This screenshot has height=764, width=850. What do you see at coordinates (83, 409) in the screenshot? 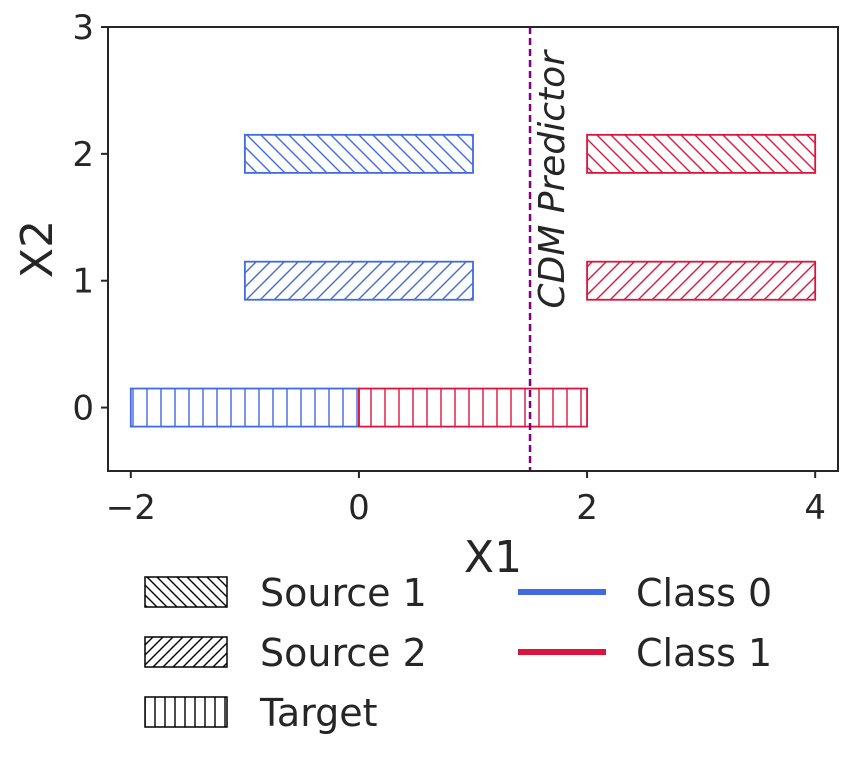
I see `y-tick-label: 0` at bounding box center [83, 409].